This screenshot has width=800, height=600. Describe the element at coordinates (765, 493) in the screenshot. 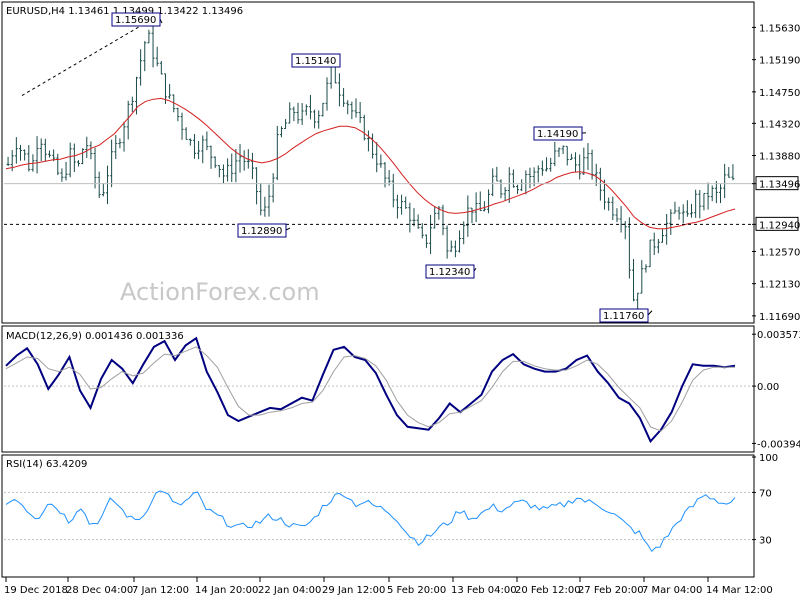

I see `rsi-tick-label: 70` at that location.